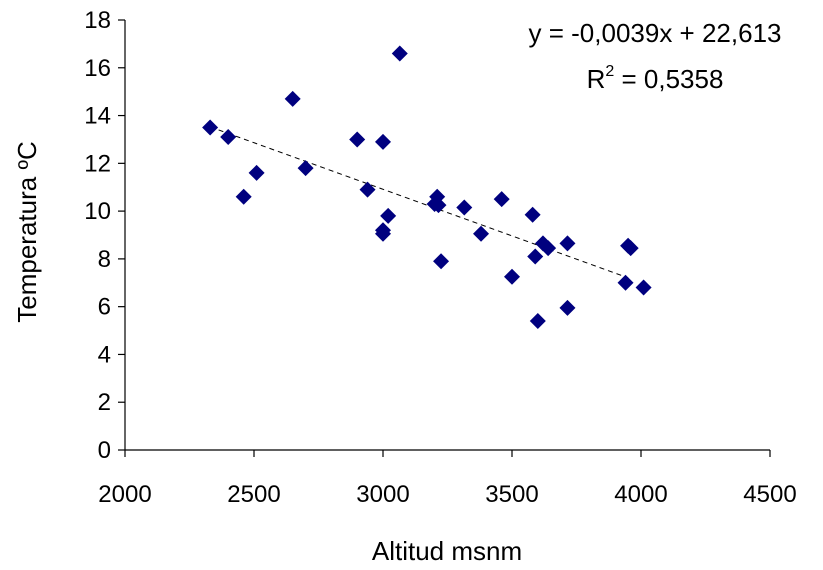 This screenshot has width=823, height=570. I want to click on y-tick-label: 4, so click(104, 354).